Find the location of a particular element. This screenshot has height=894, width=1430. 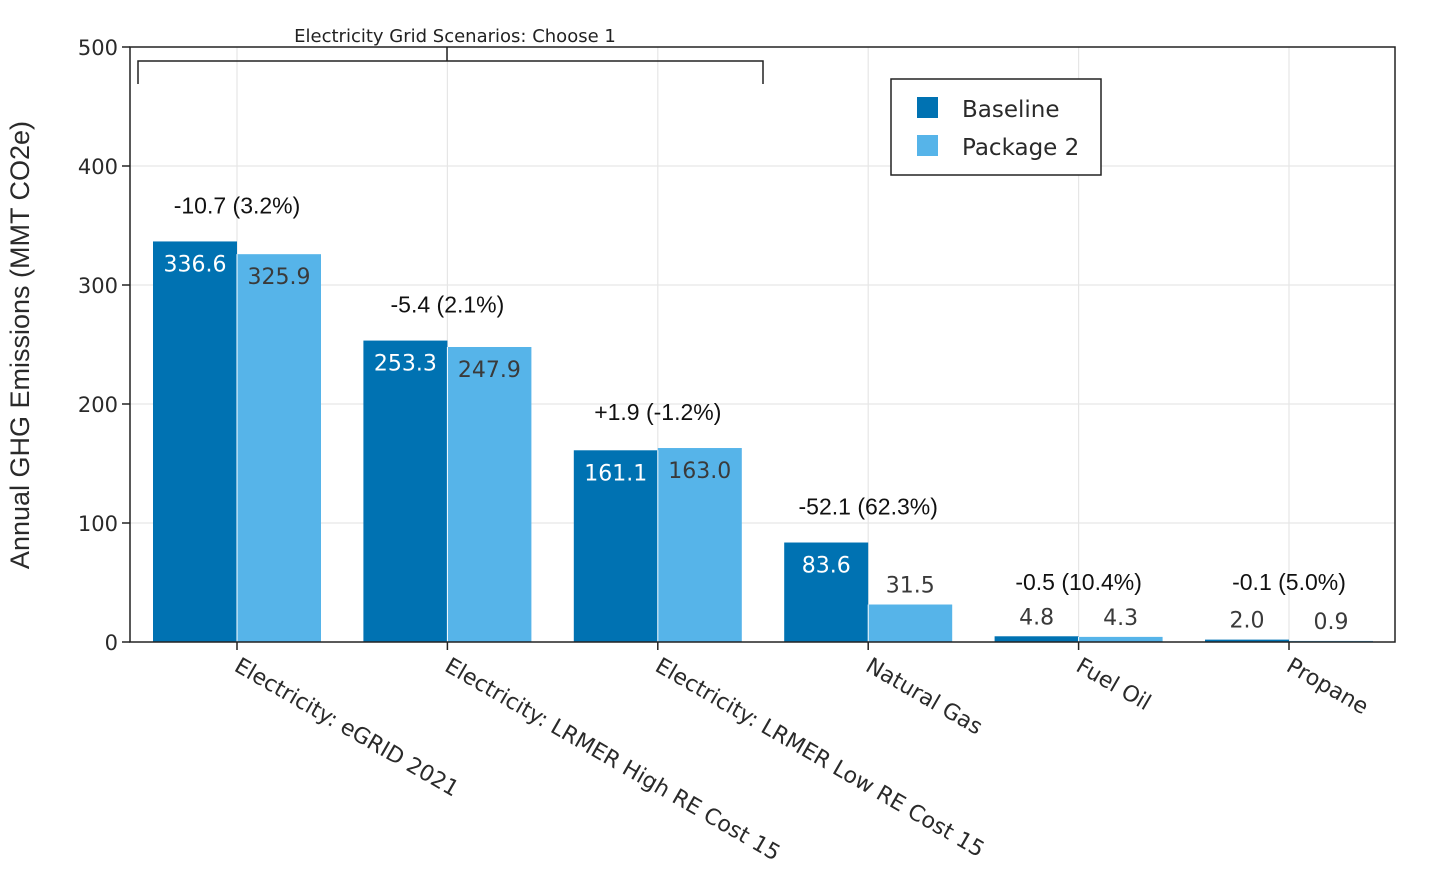

bar-label-package-2: 31.5 is located at coordinates (910, 586).